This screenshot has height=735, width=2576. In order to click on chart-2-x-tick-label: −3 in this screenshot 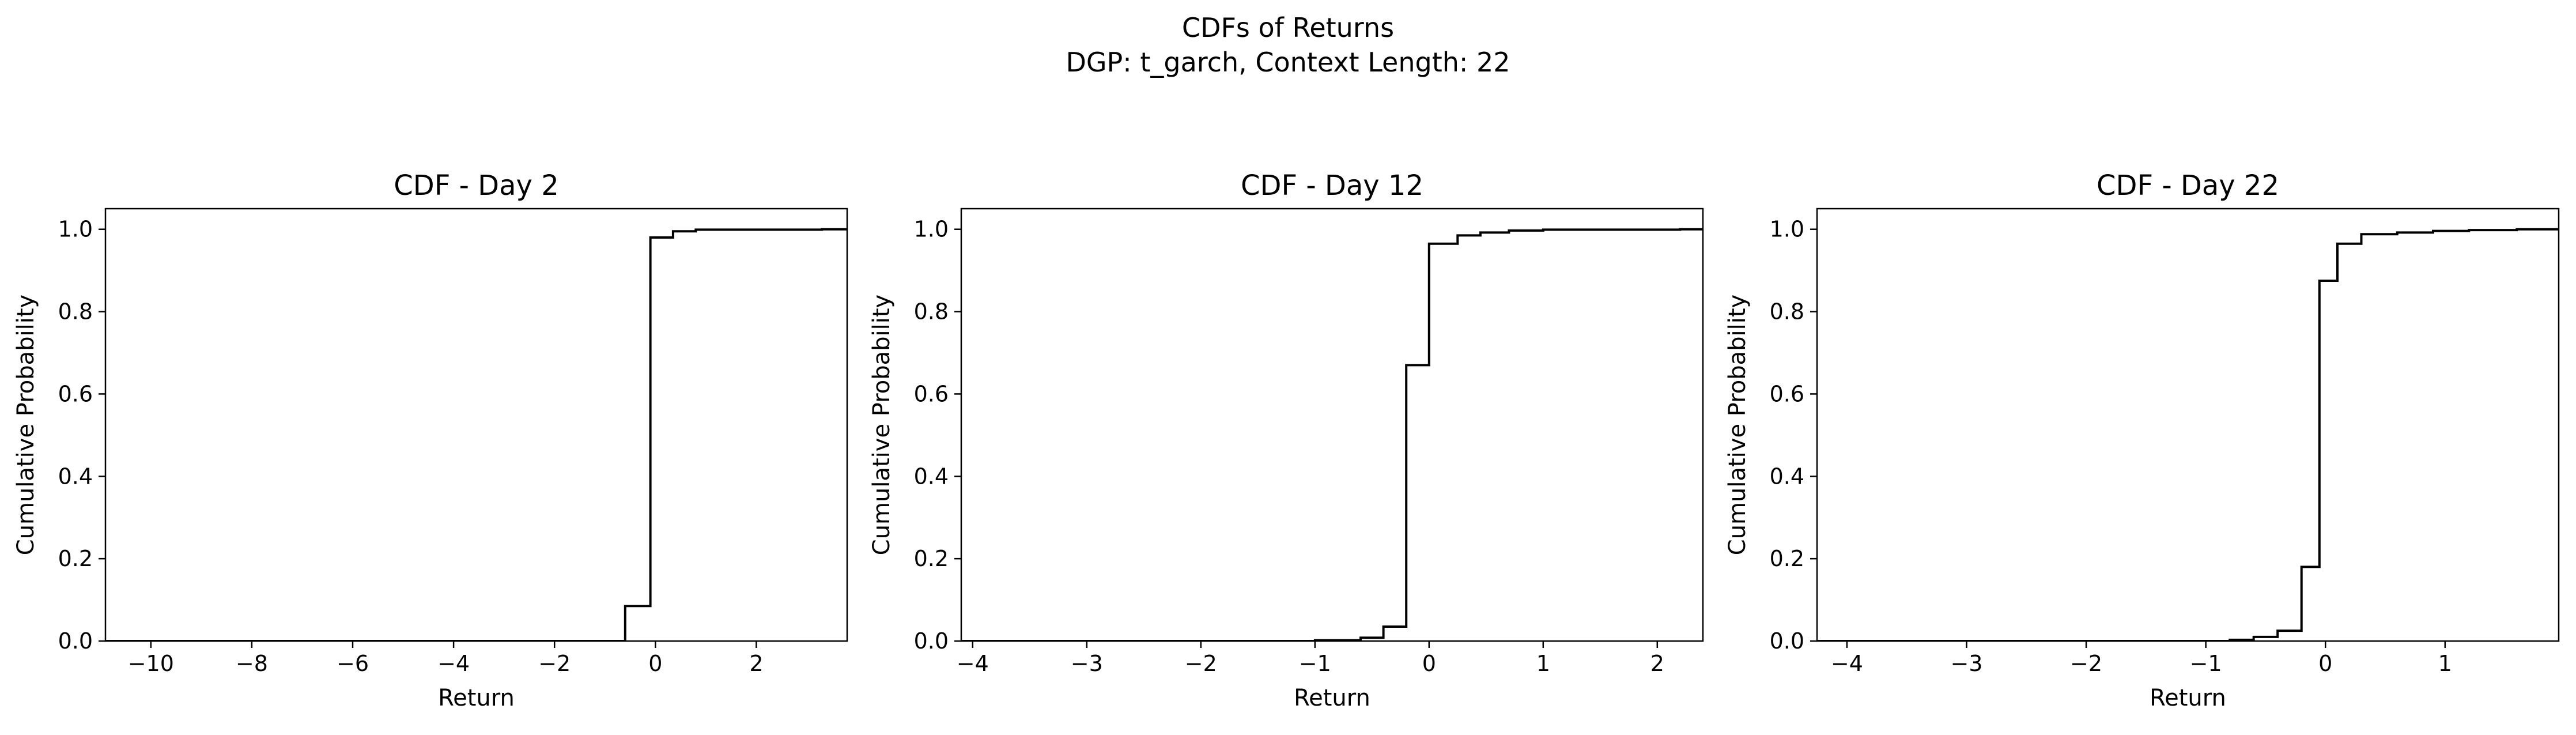, I will do `click(1966, 663)`.